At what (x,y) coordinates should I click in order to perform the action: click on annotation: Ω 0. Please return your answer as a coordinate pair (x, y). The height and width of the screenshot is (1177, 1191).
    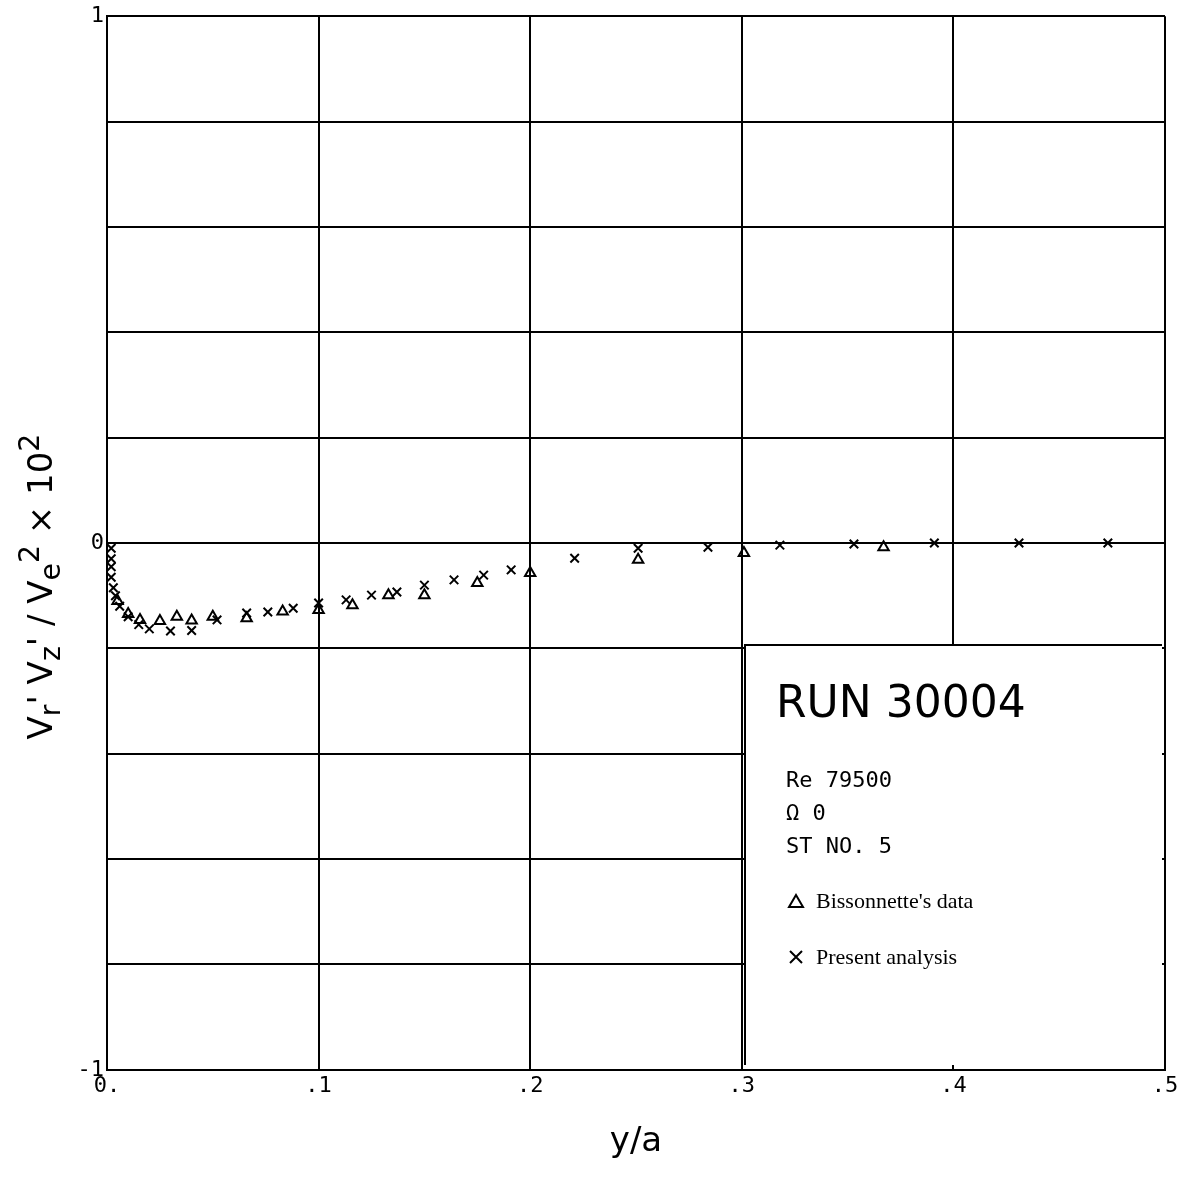
    Looking at the image, I should click on (806, 812).